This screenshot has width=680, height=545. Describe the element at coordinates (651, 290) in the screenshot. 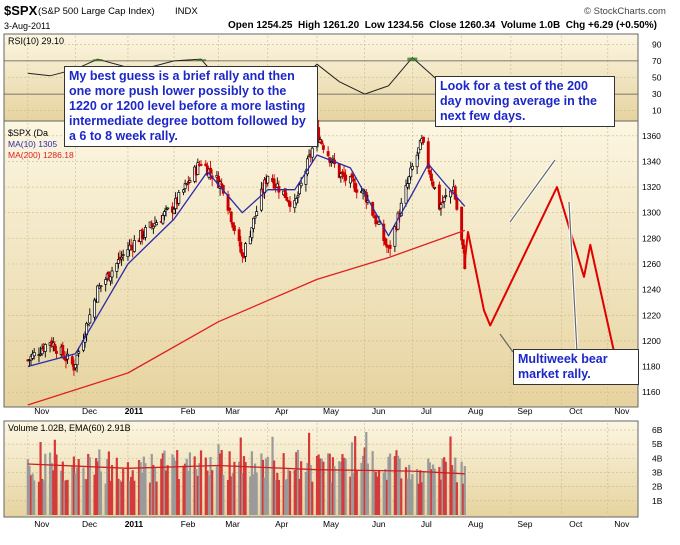

I see `y-tick-label: 1240` at that location.